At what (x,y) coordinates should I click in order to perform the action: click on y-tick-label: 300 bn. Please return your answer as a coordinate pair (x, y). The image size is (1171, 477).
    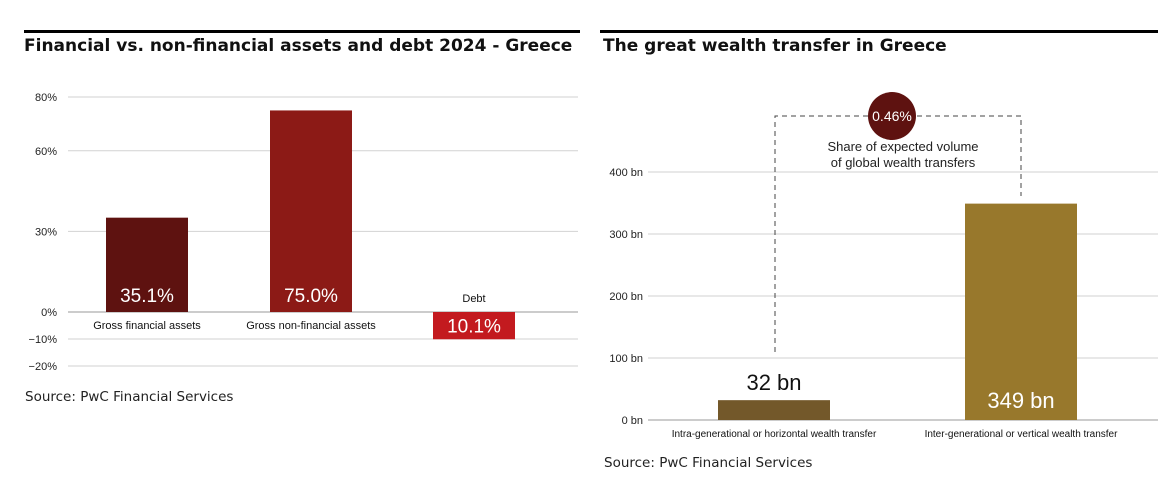
    Looking at the image, I should click on (626, 235).